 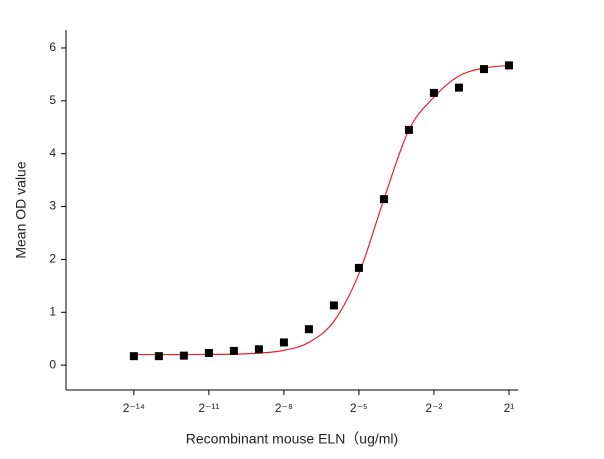 What do you see at coordinates (52, 100) in the screenshot?
I see `y-tick-label: 5` at bounding box center [52, 100].